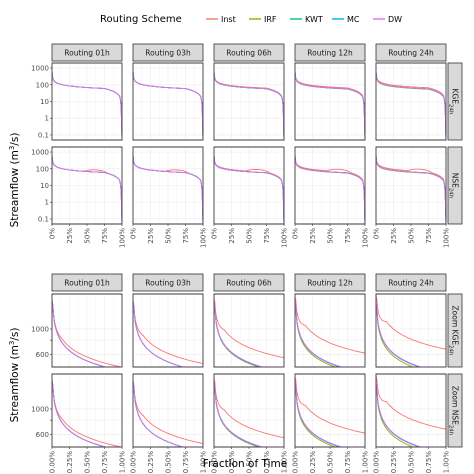 Image resolution: width=474 pixels, height=474 pixels. I want to click on row-strip-label-4: Zoom NSE24h, so click(454, 411).